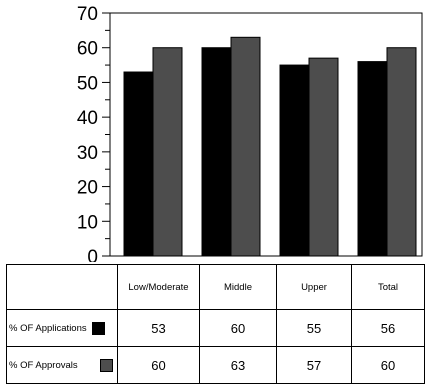 The width and height of the screenshot is (427, 390). I want to click on category-header: Total, so click(388, 287).